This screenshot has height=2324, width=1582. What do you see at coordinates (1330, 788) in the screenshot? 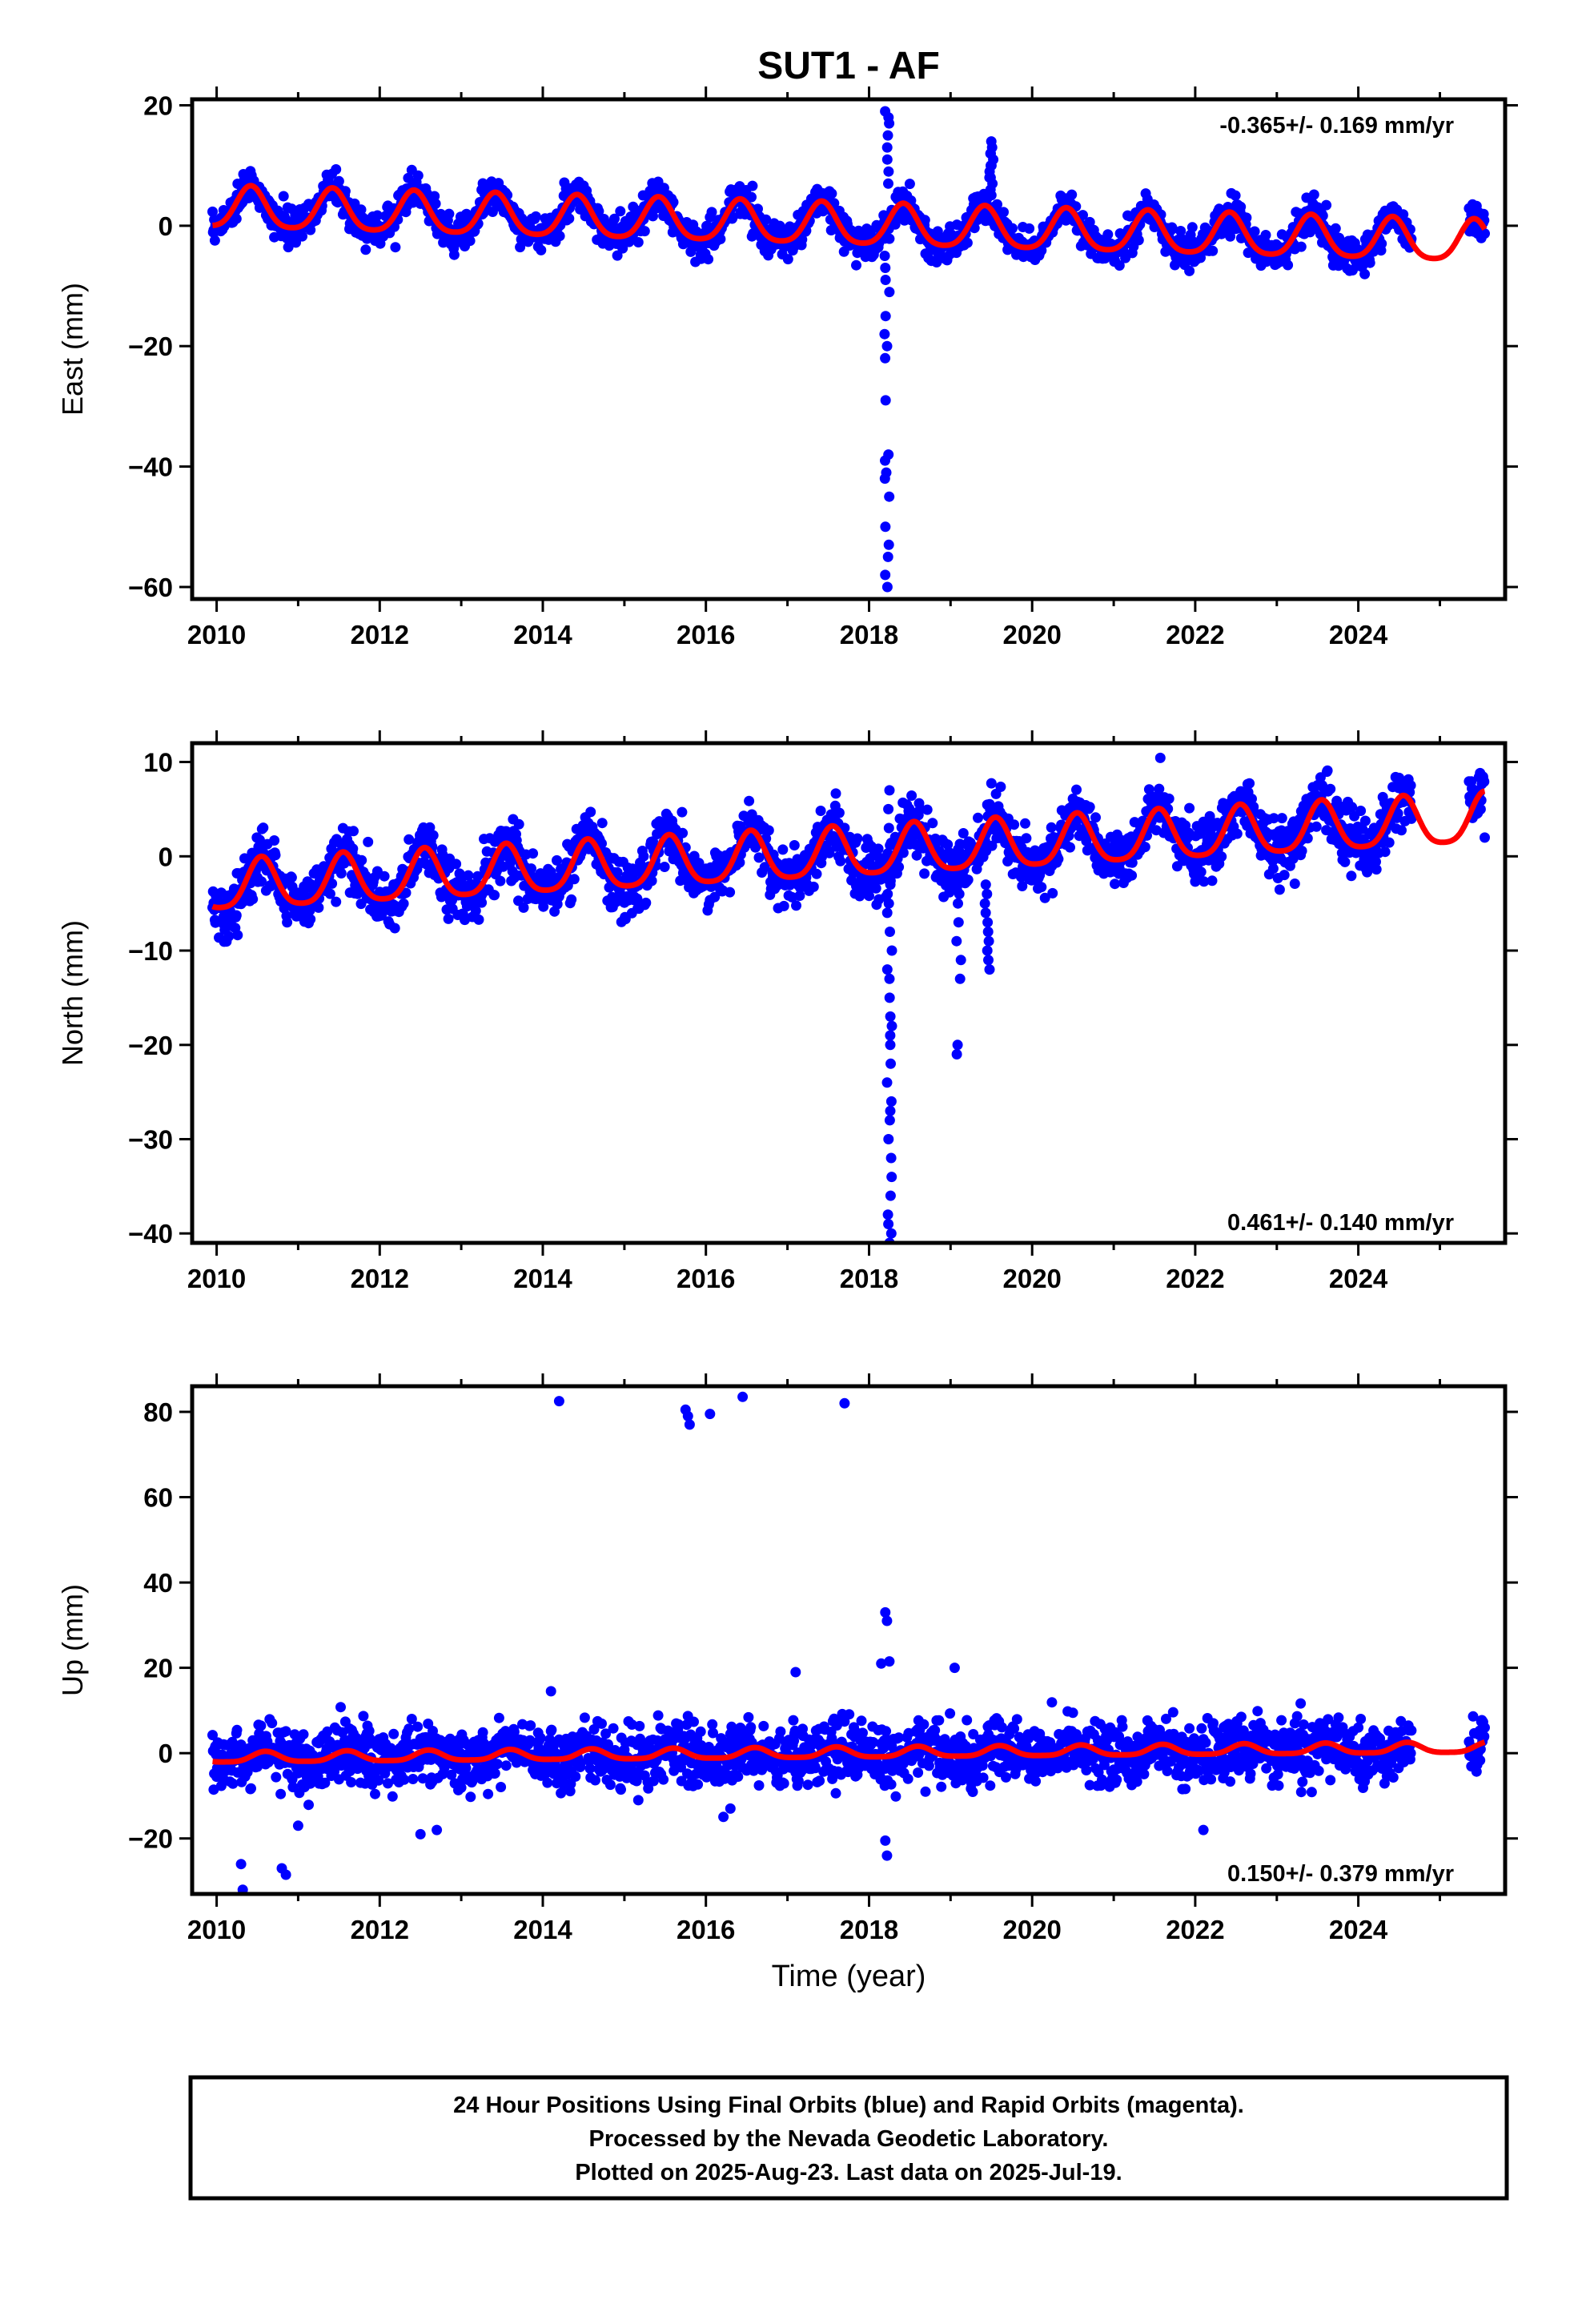
I see `data-point-north-1919` at bounding box center [1330, 788].